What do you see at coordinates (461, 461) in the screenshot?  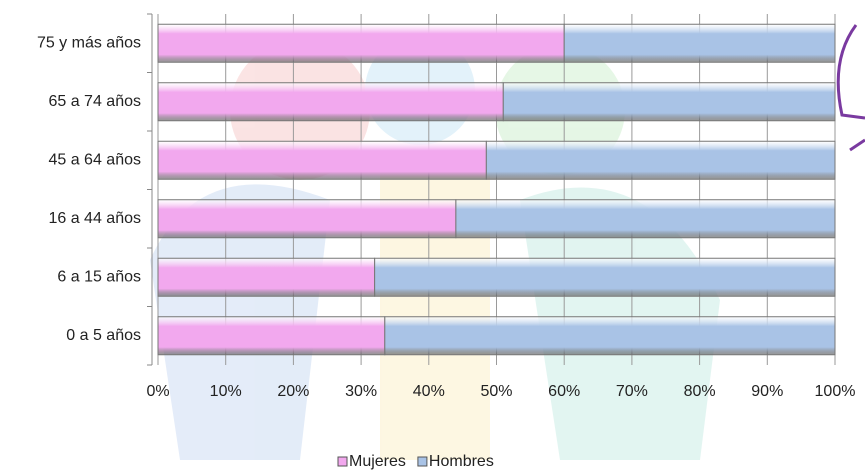 I see `legend-label: Hombres` at bounding box center [461, 461].